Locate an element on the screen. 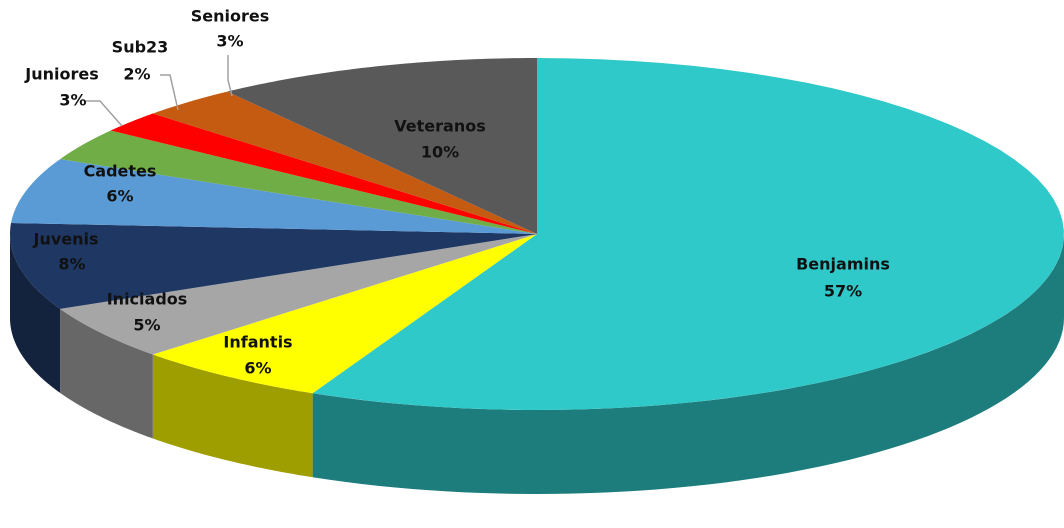  slice-label: Cadetes is located at coordinates (120, 171).